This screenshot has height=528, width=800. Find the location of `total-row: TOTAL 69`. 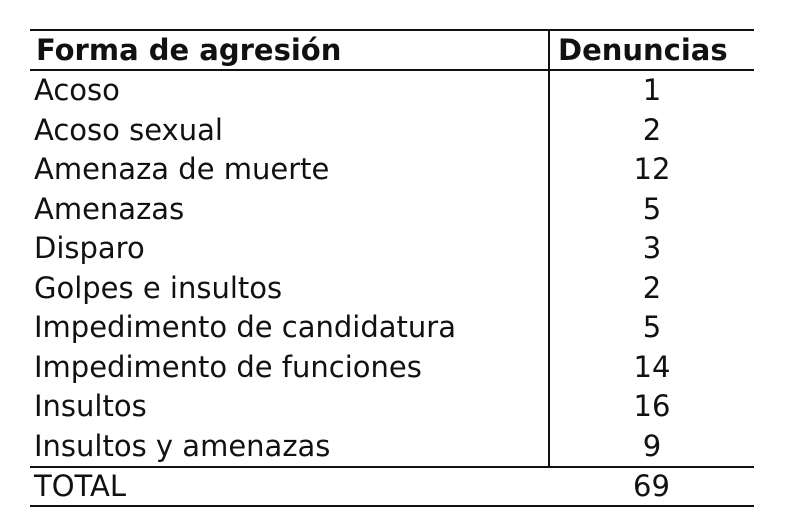

total-row: TOTAL 69 is located at coordinates (392, 486).